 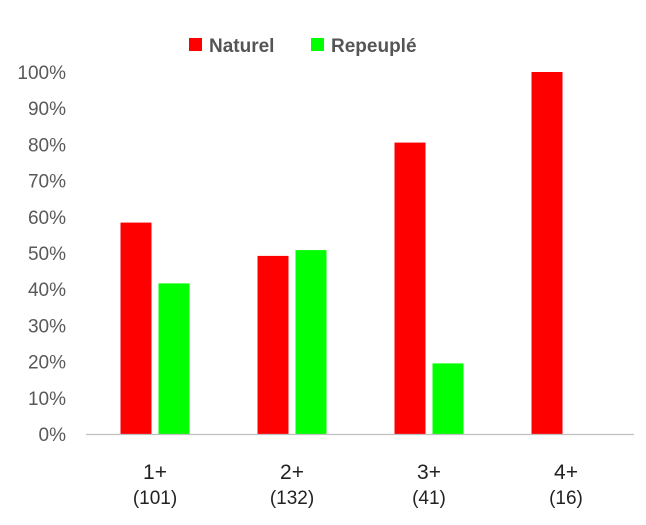 I want to click on y-tick-label: 10%, so click(x=47, y=399).